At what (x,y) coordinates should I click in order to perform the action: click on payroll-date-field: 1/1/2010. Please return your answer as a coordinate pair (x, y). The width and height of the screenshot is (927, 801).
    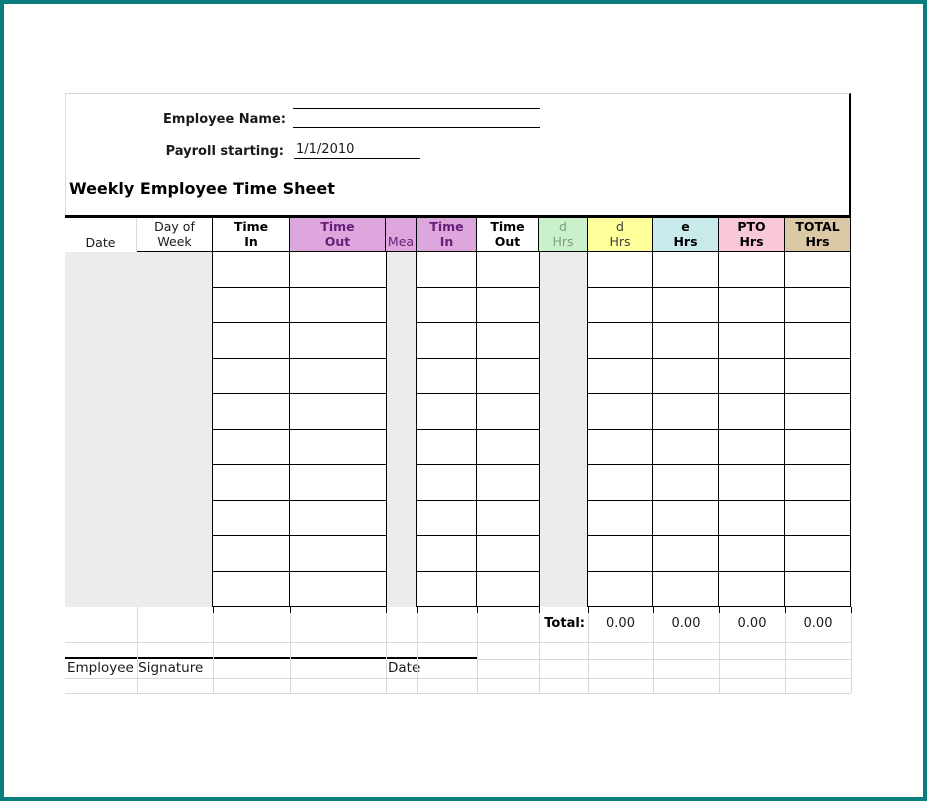
    Looking at the image, I should click on (357, 150).